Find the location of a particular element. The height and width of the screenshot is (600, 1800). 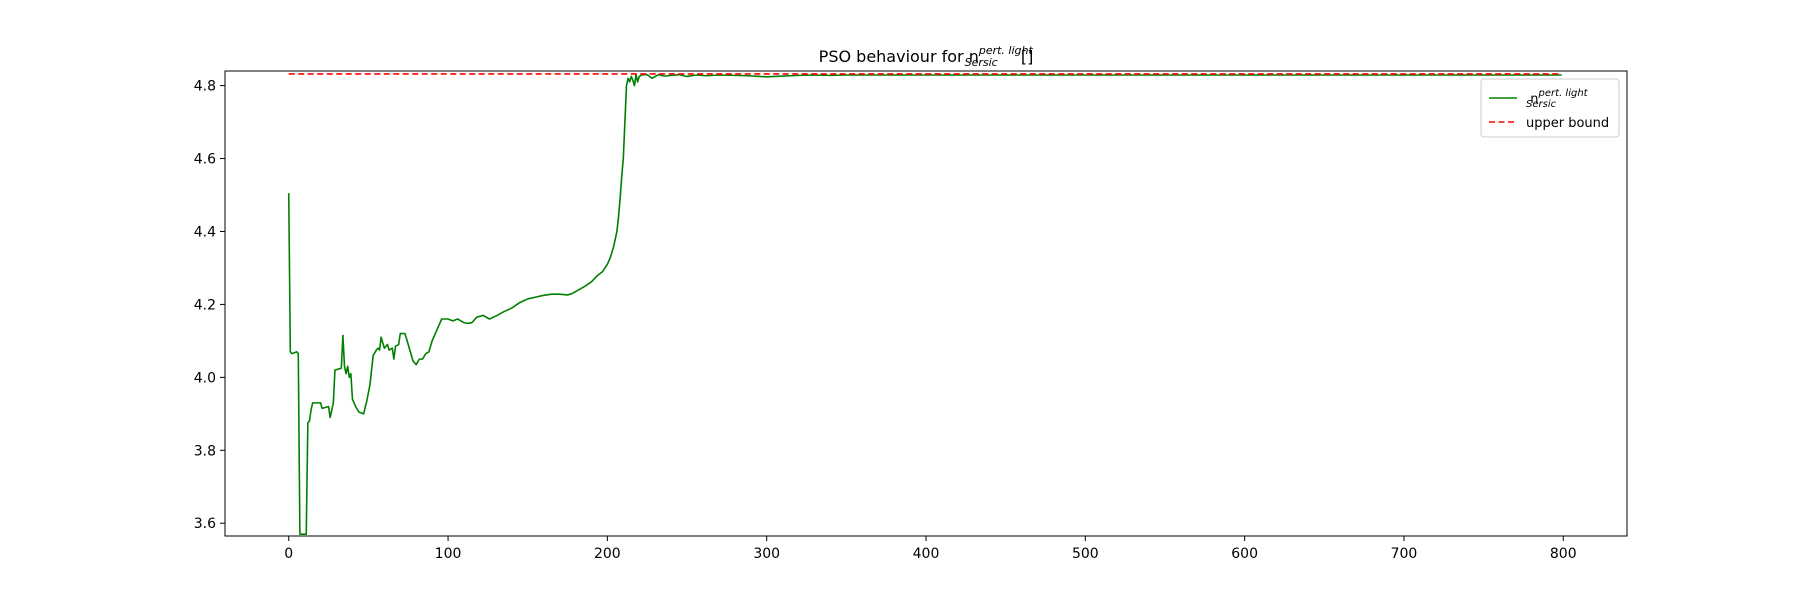

legend-box is located at coordinates (1550, 108).